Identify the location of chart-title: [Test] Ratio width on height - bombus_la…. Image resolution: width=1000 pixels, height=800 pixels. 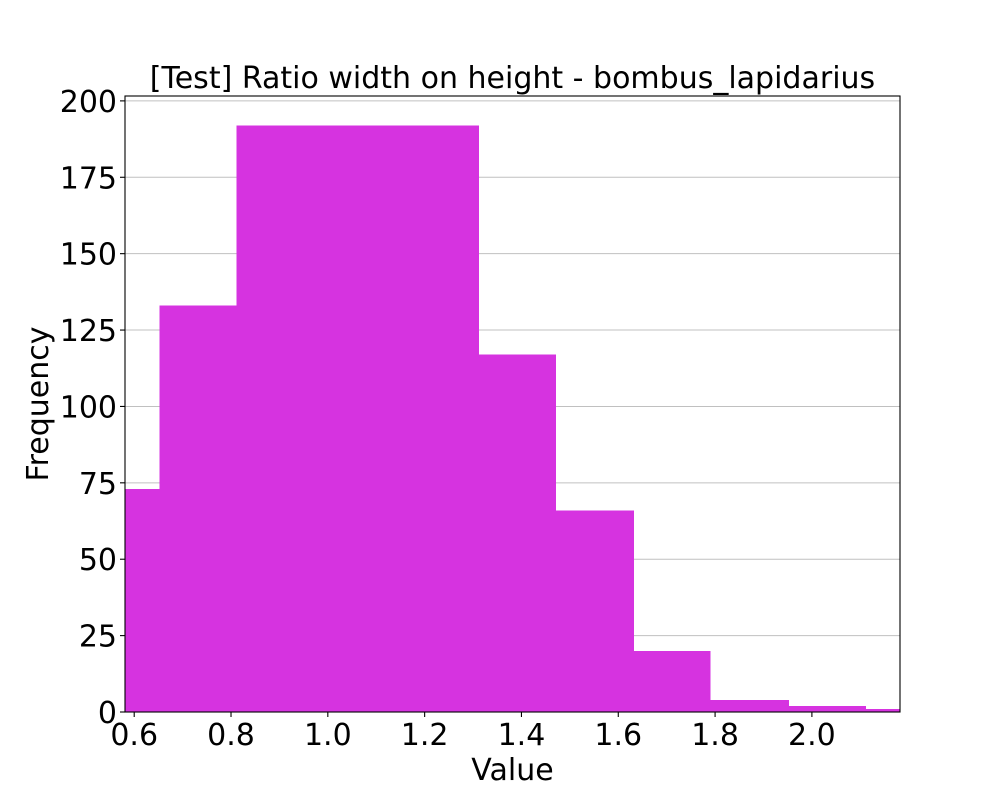
(512, 78).